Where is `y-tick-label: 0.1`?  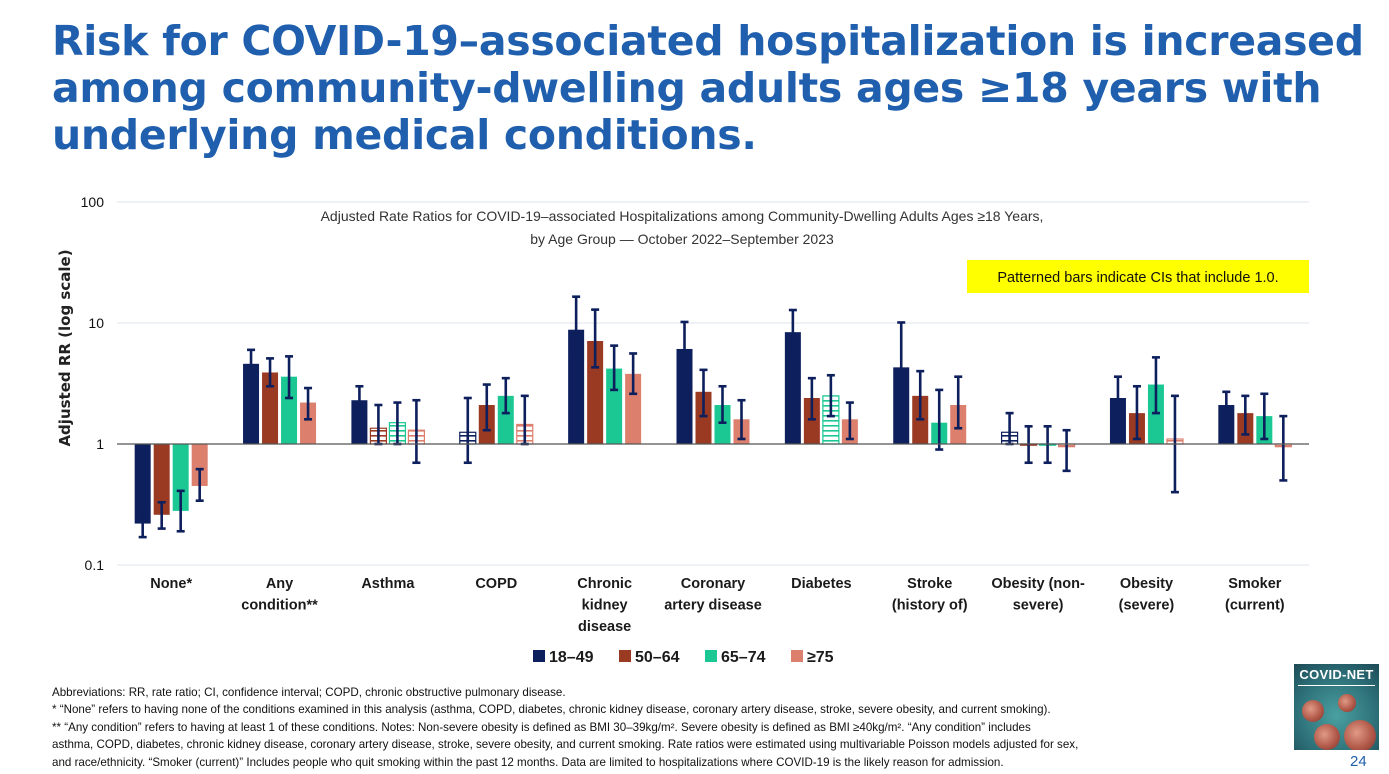 y-tick-label: 0.1 is located at coordinates (95, 565).